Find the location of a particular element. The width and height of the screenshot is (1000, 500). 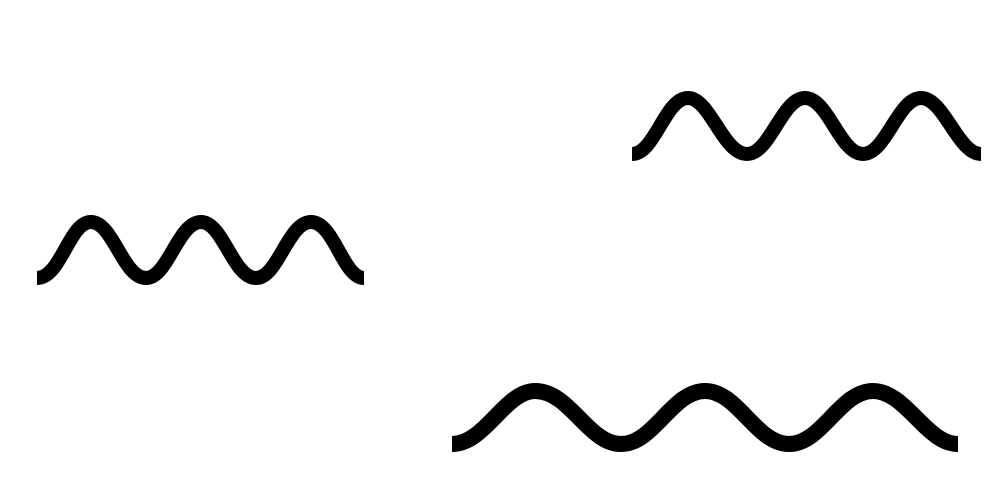

wavy-line-left is located at coordinates (200, 250).